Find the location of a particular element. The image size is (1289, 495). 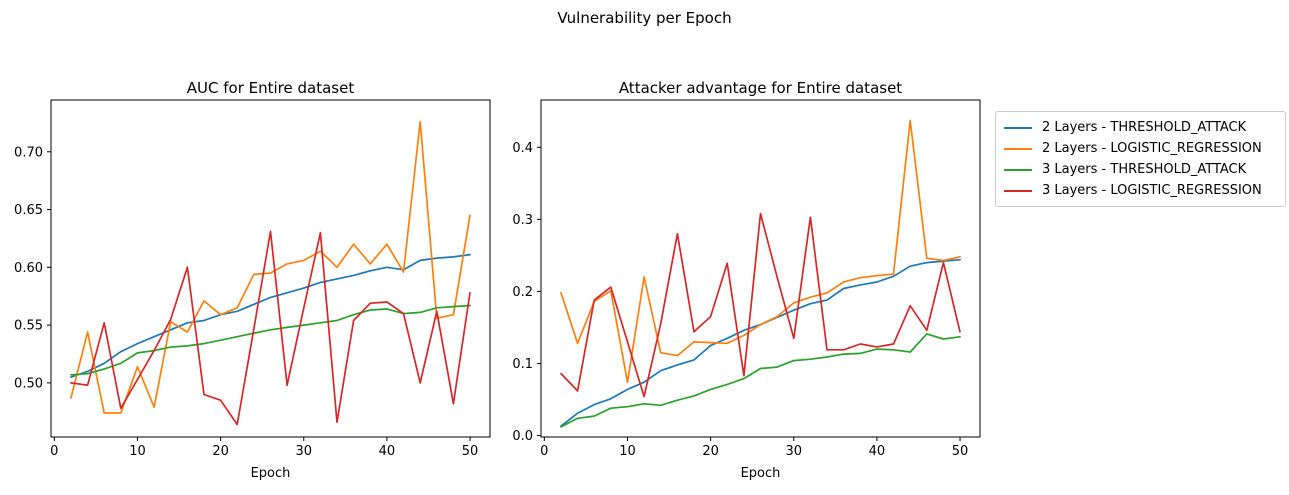

y-tick-label: 0.50 is located at coordinates (28, 383).